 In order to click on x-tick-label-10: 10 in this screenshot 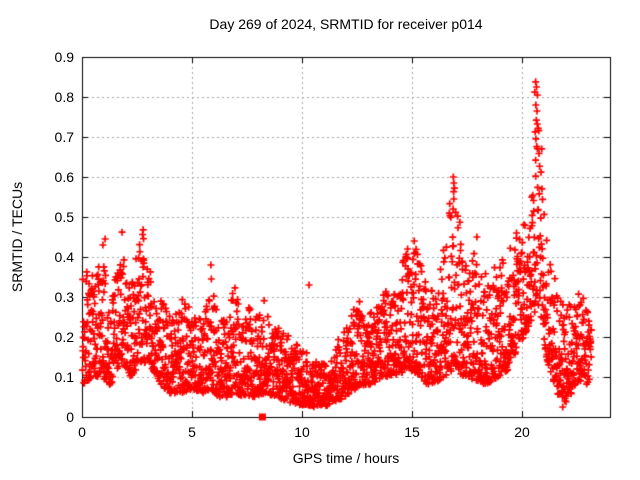, I will do `click(302, 432)`.